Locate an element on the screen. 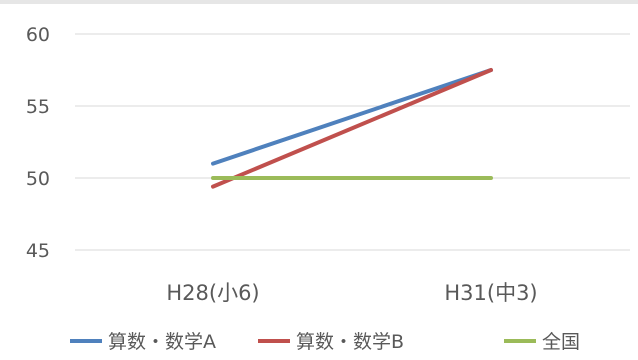 The image size is (638, 360). top-edge-bar is located at coordinates (319, 2).